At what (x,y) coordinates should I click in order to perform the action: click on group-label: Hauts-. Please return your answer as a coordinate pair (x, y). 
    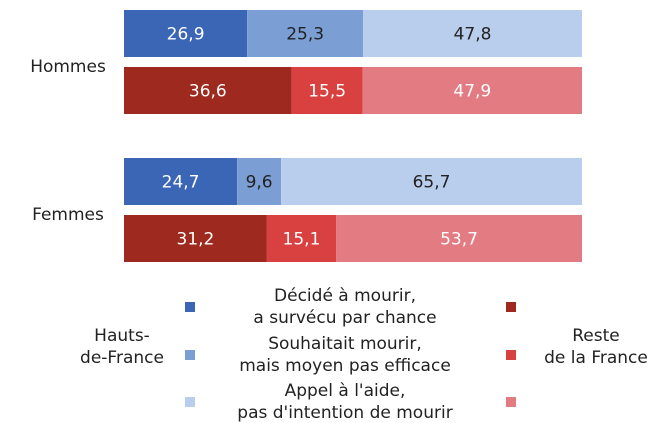
    Looking at the image, I should click on (122, 336).